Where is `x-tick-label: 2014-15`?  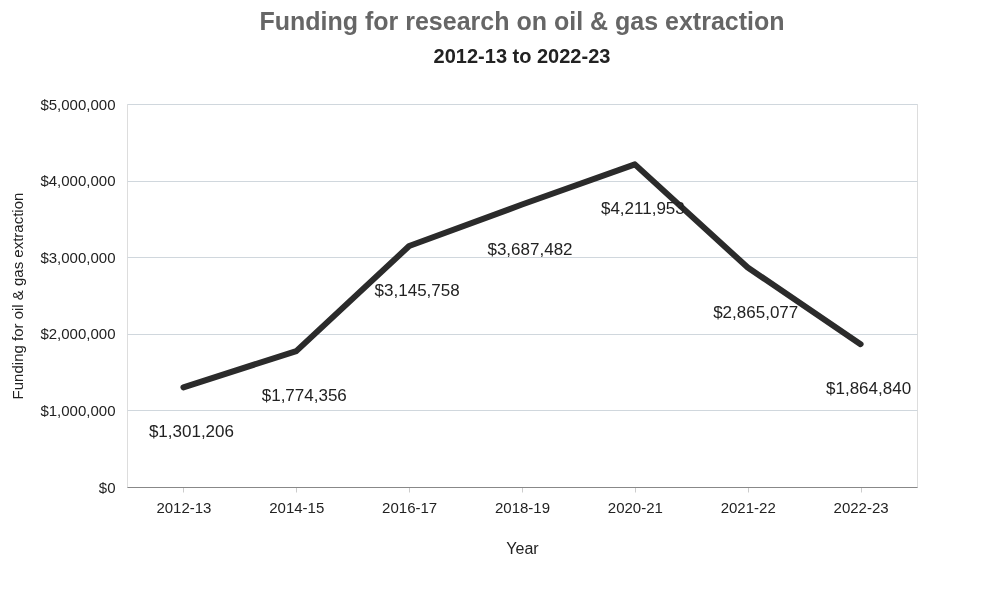 x-tick-label: 2014-15 is located at coordinates (297, 507).